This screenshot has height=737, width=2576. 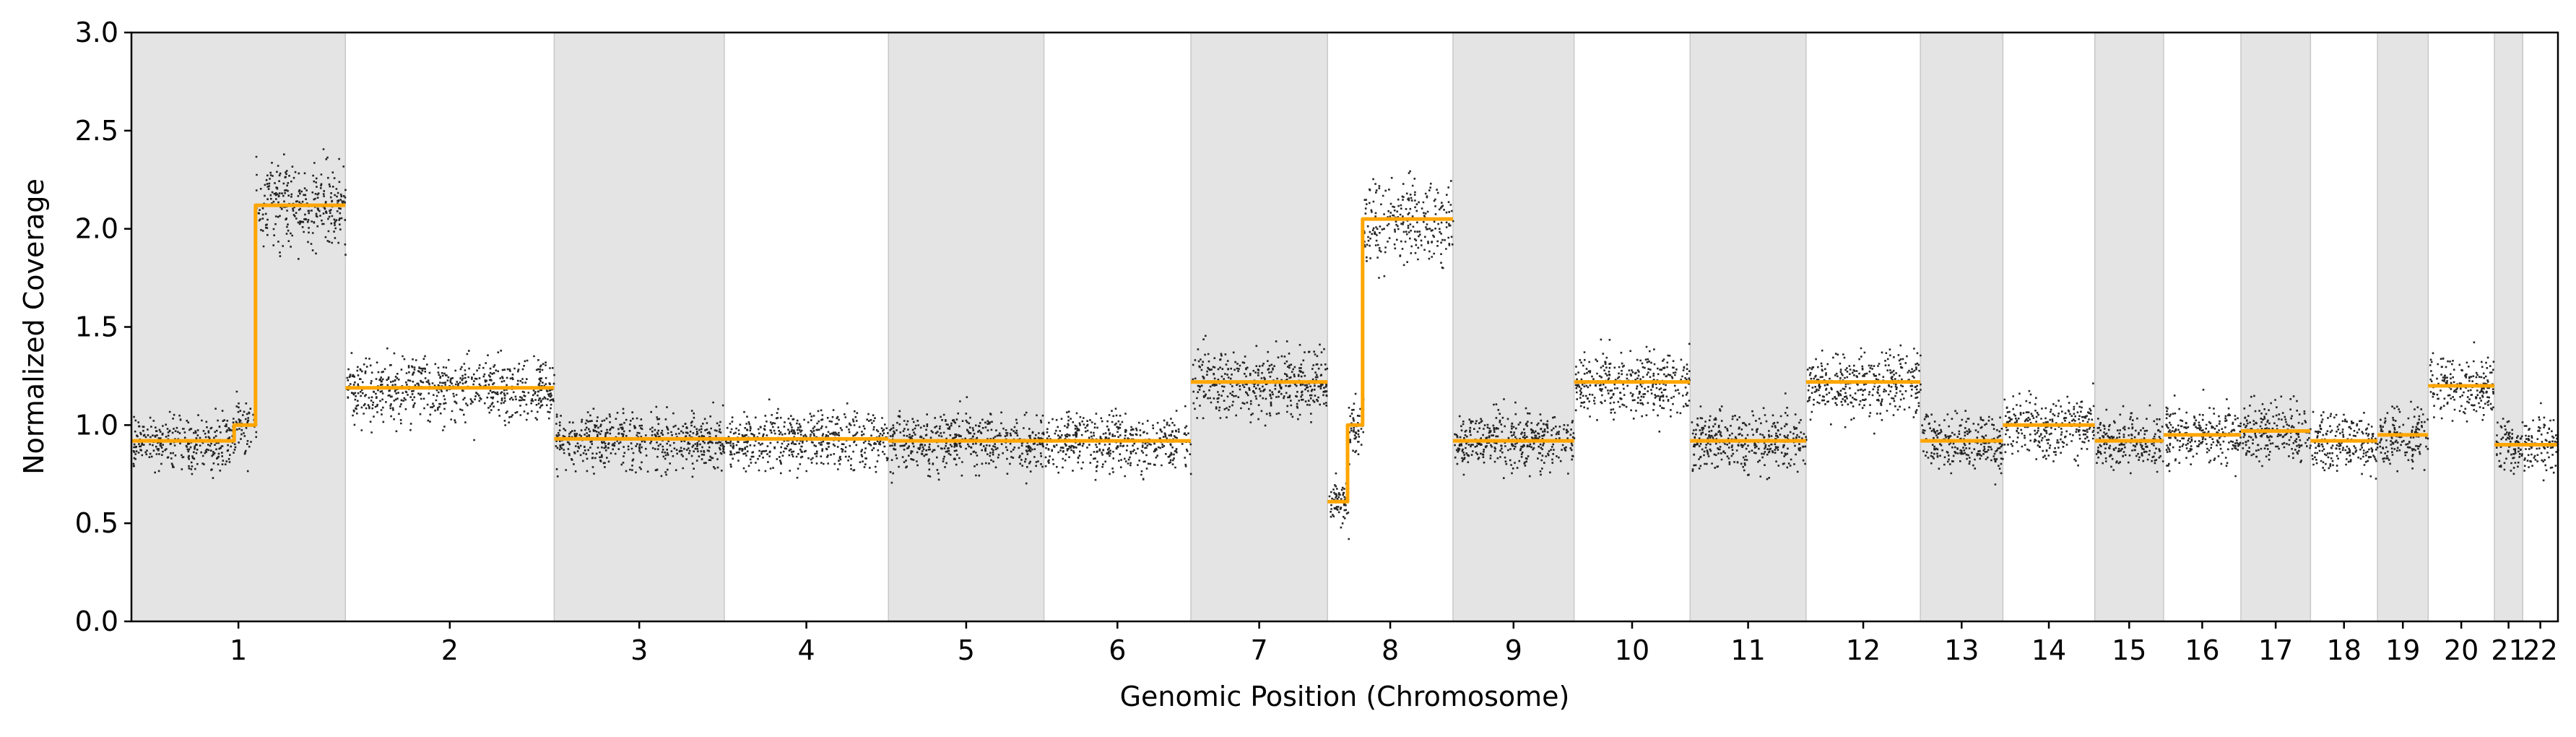 I want to click on coverage-points-chr9, so click(x=1515, y=438).